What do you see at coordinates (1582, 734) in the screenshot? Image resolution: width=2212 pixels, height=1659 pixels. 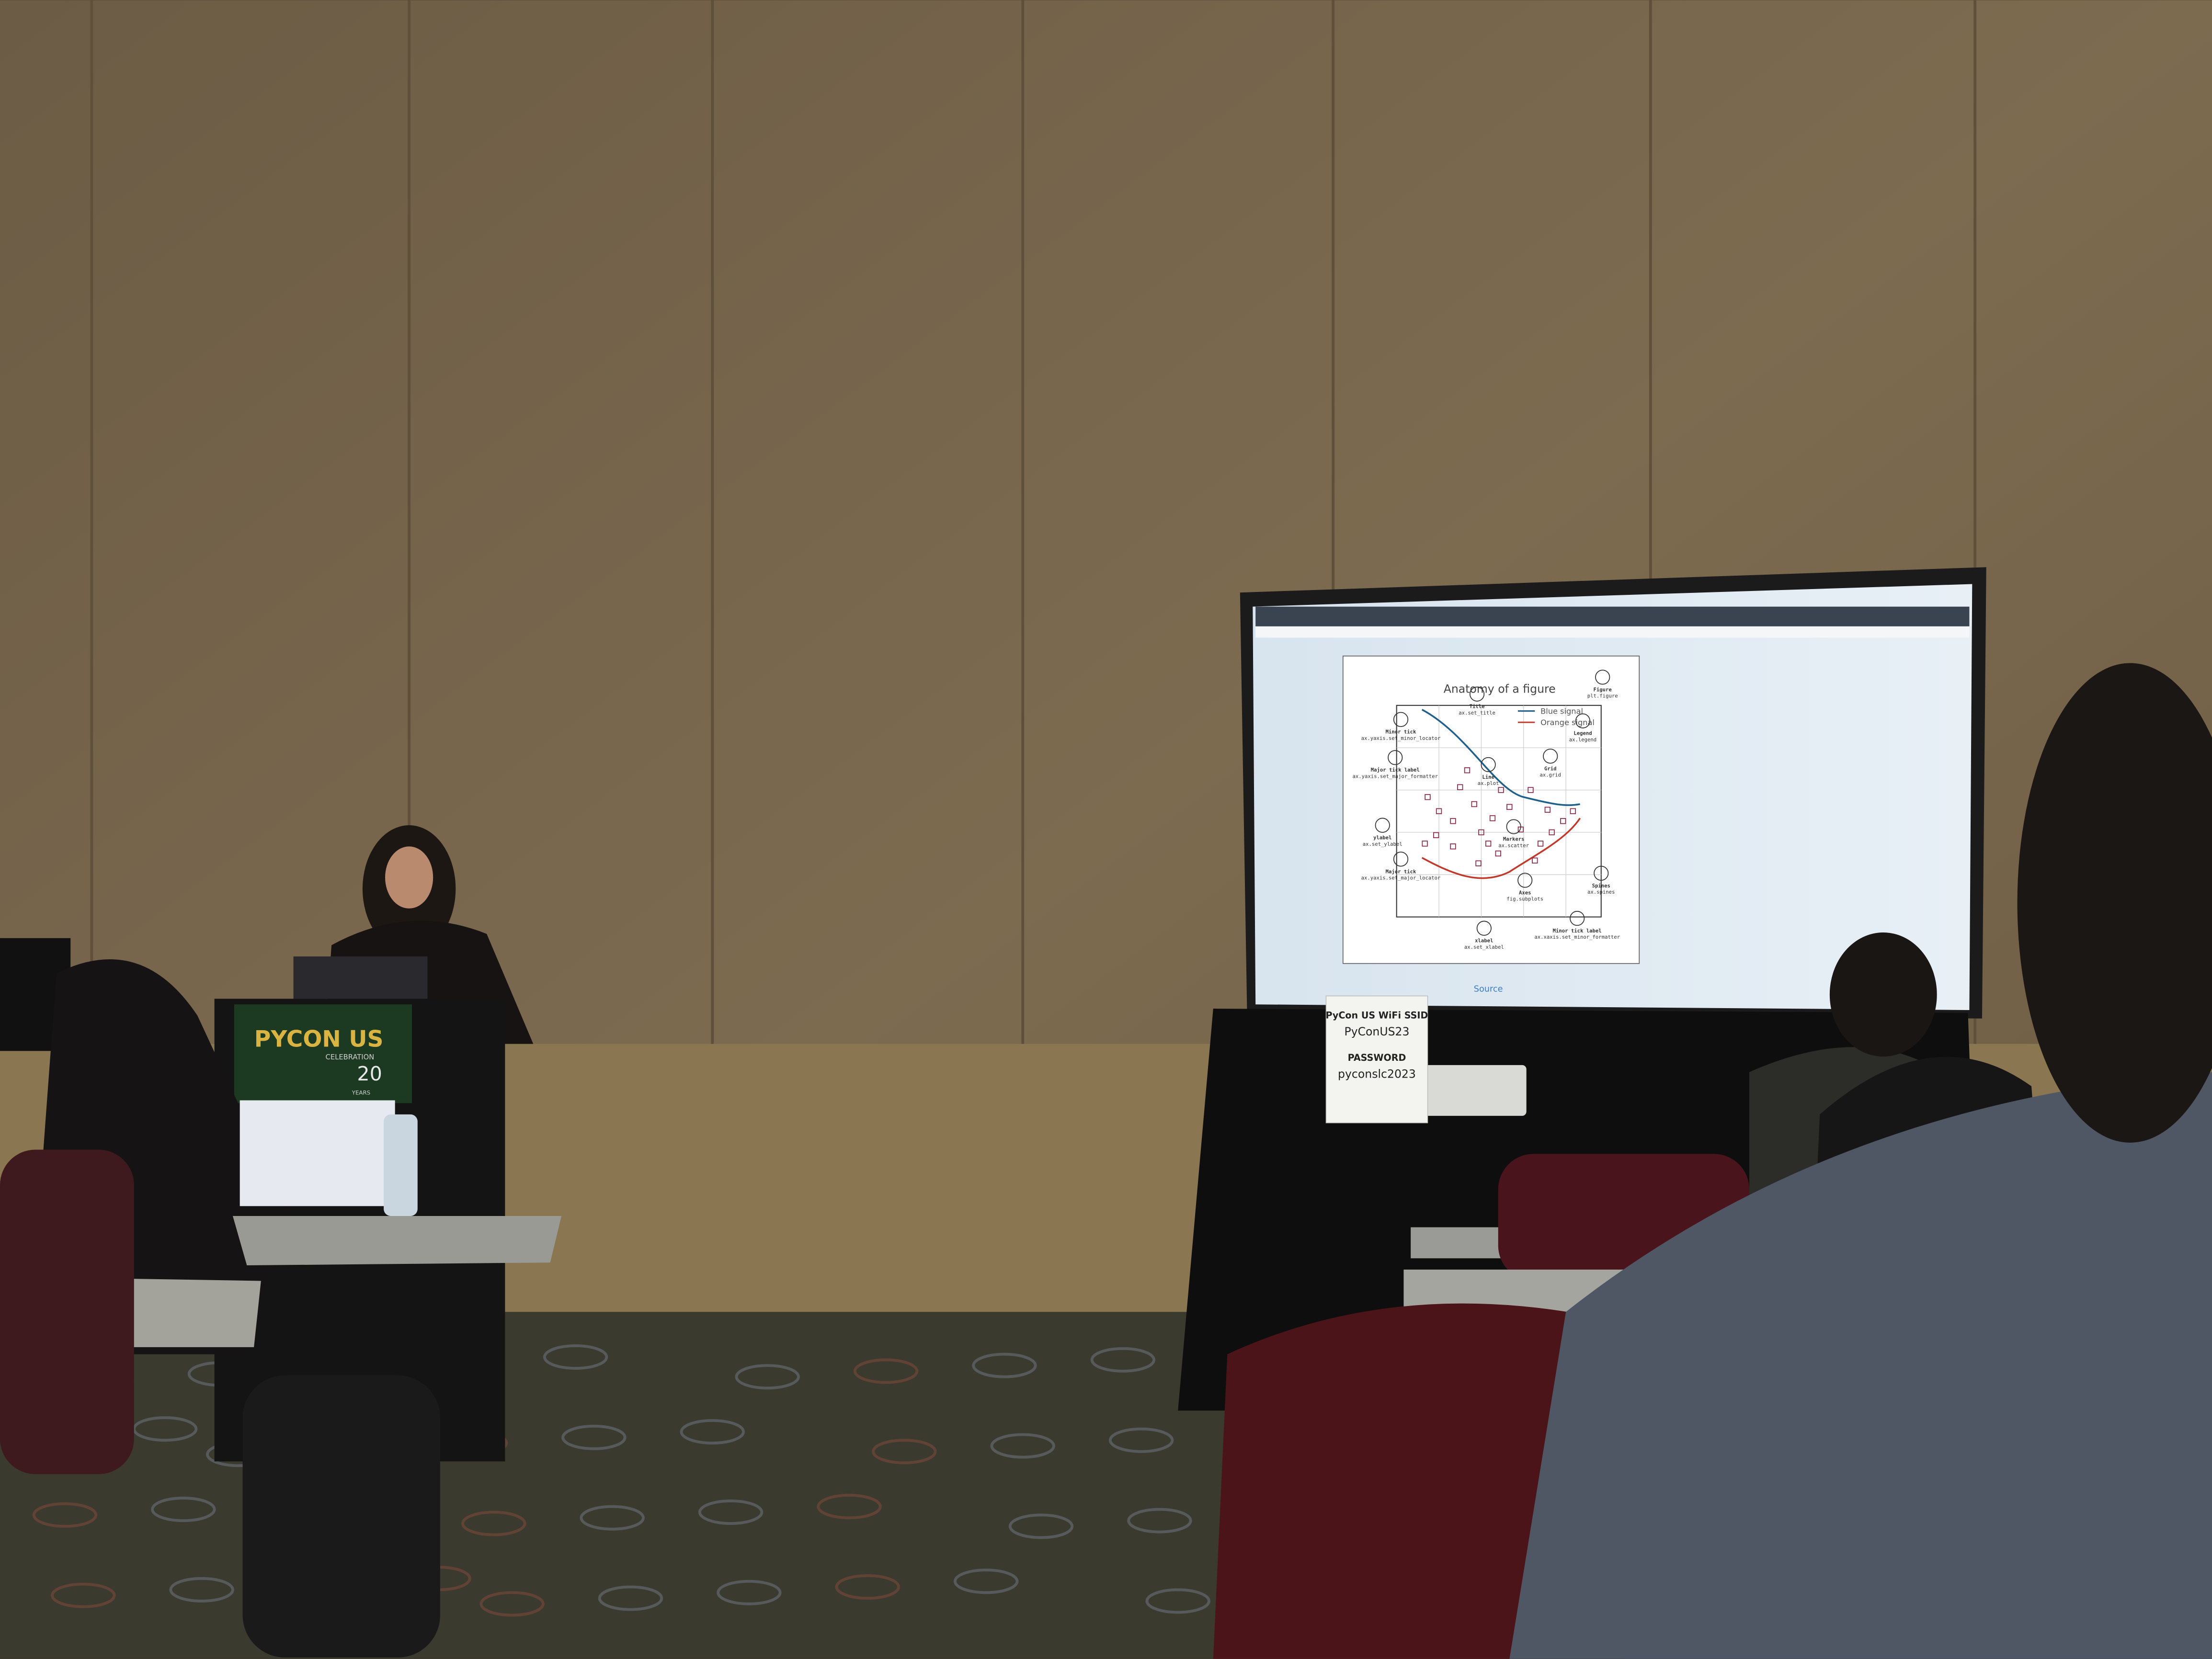 I see `annotation-label: Legend` at bounding box center [1582, 734].